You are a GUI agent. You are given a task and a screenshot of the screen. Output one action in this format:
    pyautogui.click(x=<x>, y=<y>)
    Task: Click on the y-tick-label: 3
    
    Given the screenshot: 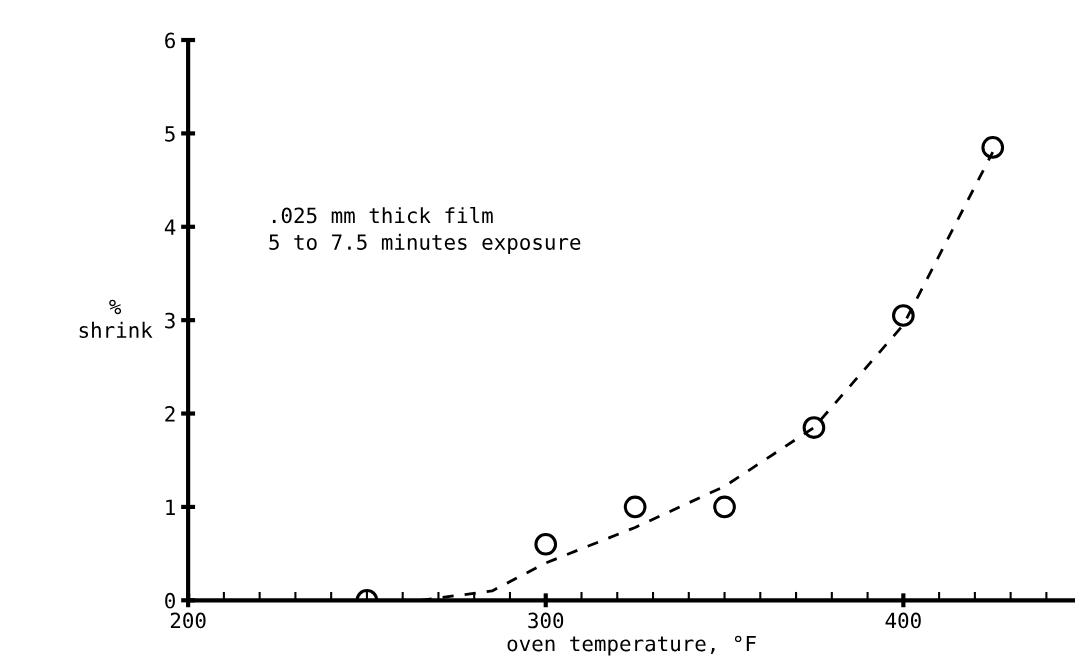 What is the action you would take?
    pyautogui.click(x=170, y=320)
    